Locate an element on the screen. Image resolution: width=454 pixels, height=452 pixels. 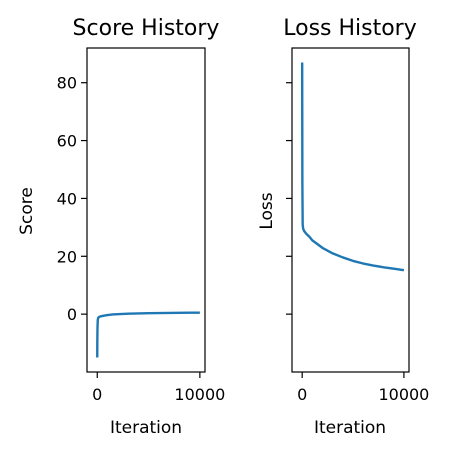
score-y-axis-label: Score is located at coordinates (27, 211).